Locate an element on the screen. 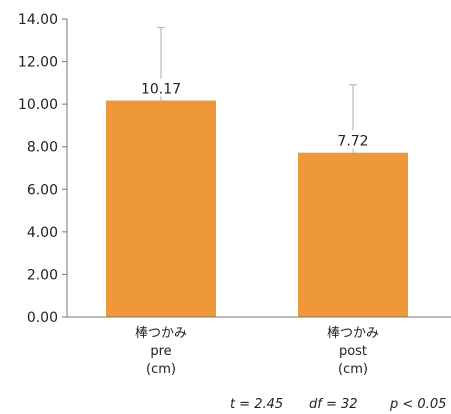  y-tick-label: 6.00 is located at coordinates (42, 190).